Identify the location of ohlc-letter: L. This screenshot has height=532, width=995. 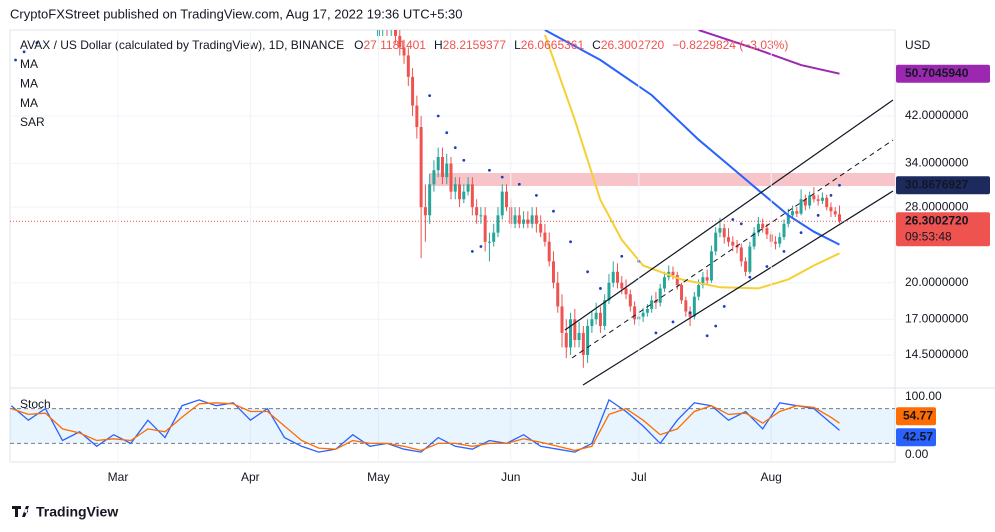
(517, 45).